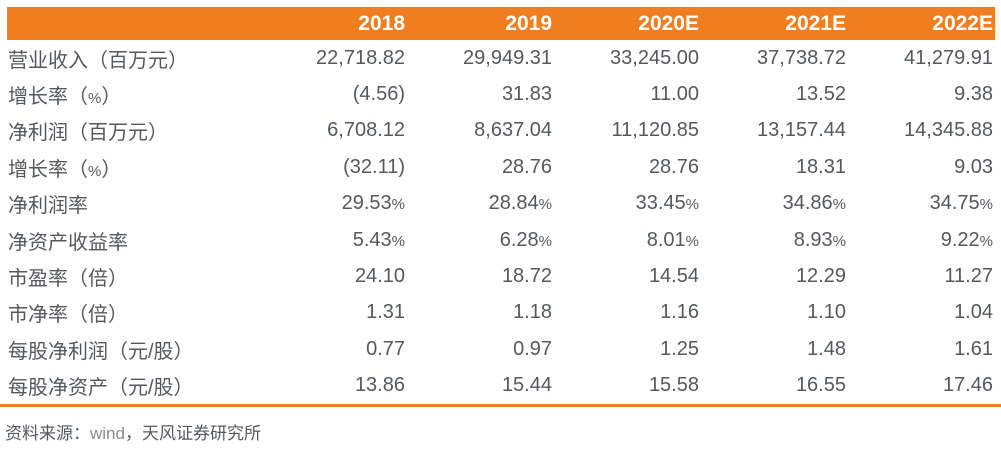 The image size is (1001, 462). Describe the element at coordinates (379, 276) in the screenshot. I see `table-cell: 24.10` at that location.